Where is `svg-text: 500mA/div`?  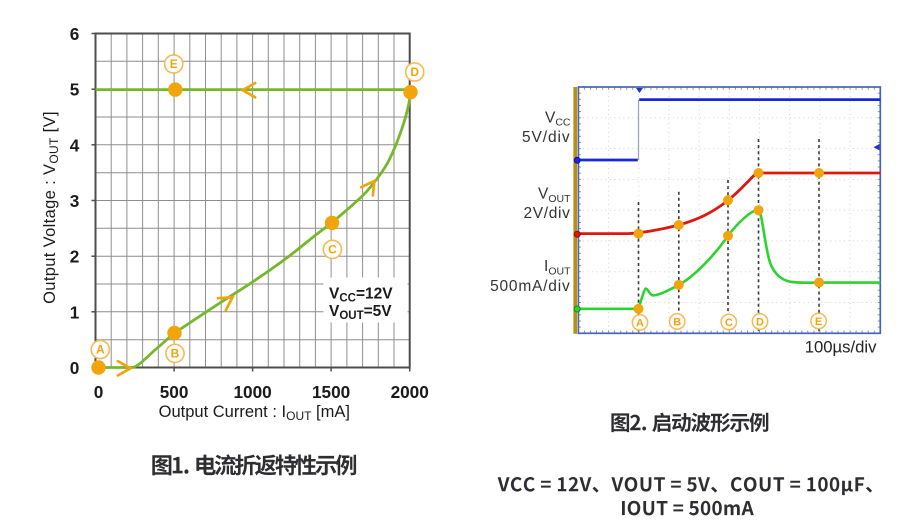
svg-text: 500mA/div is located at coordinates (530, 286).